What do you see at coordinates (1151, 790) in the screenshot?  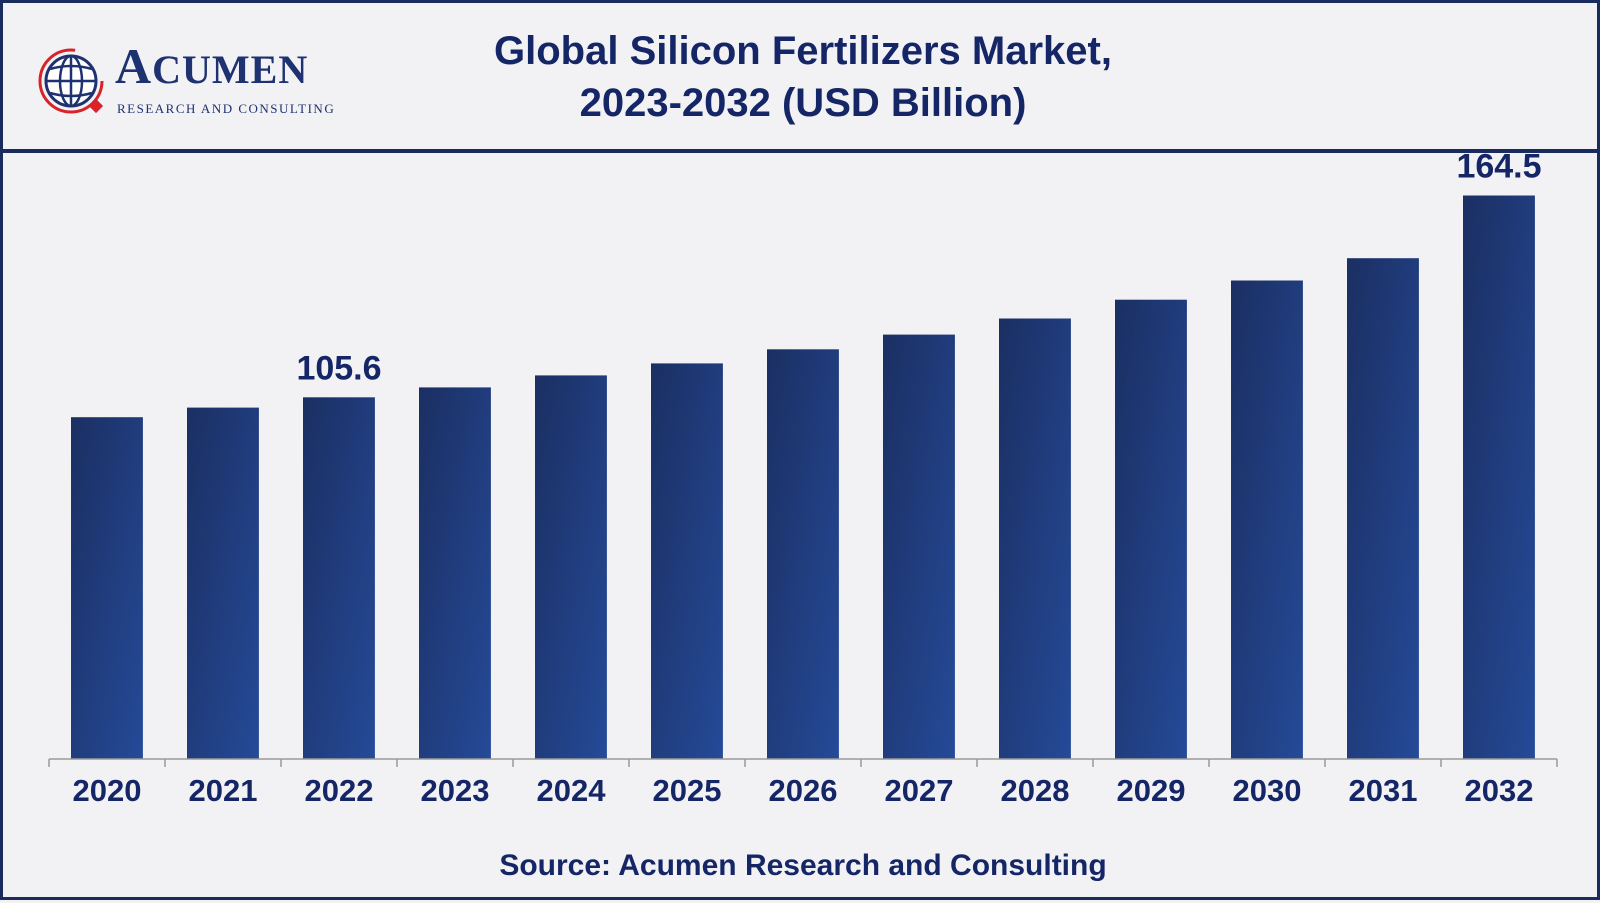 I see `x-tick-label-2029: 2029` at bounding box center [1151, 790].